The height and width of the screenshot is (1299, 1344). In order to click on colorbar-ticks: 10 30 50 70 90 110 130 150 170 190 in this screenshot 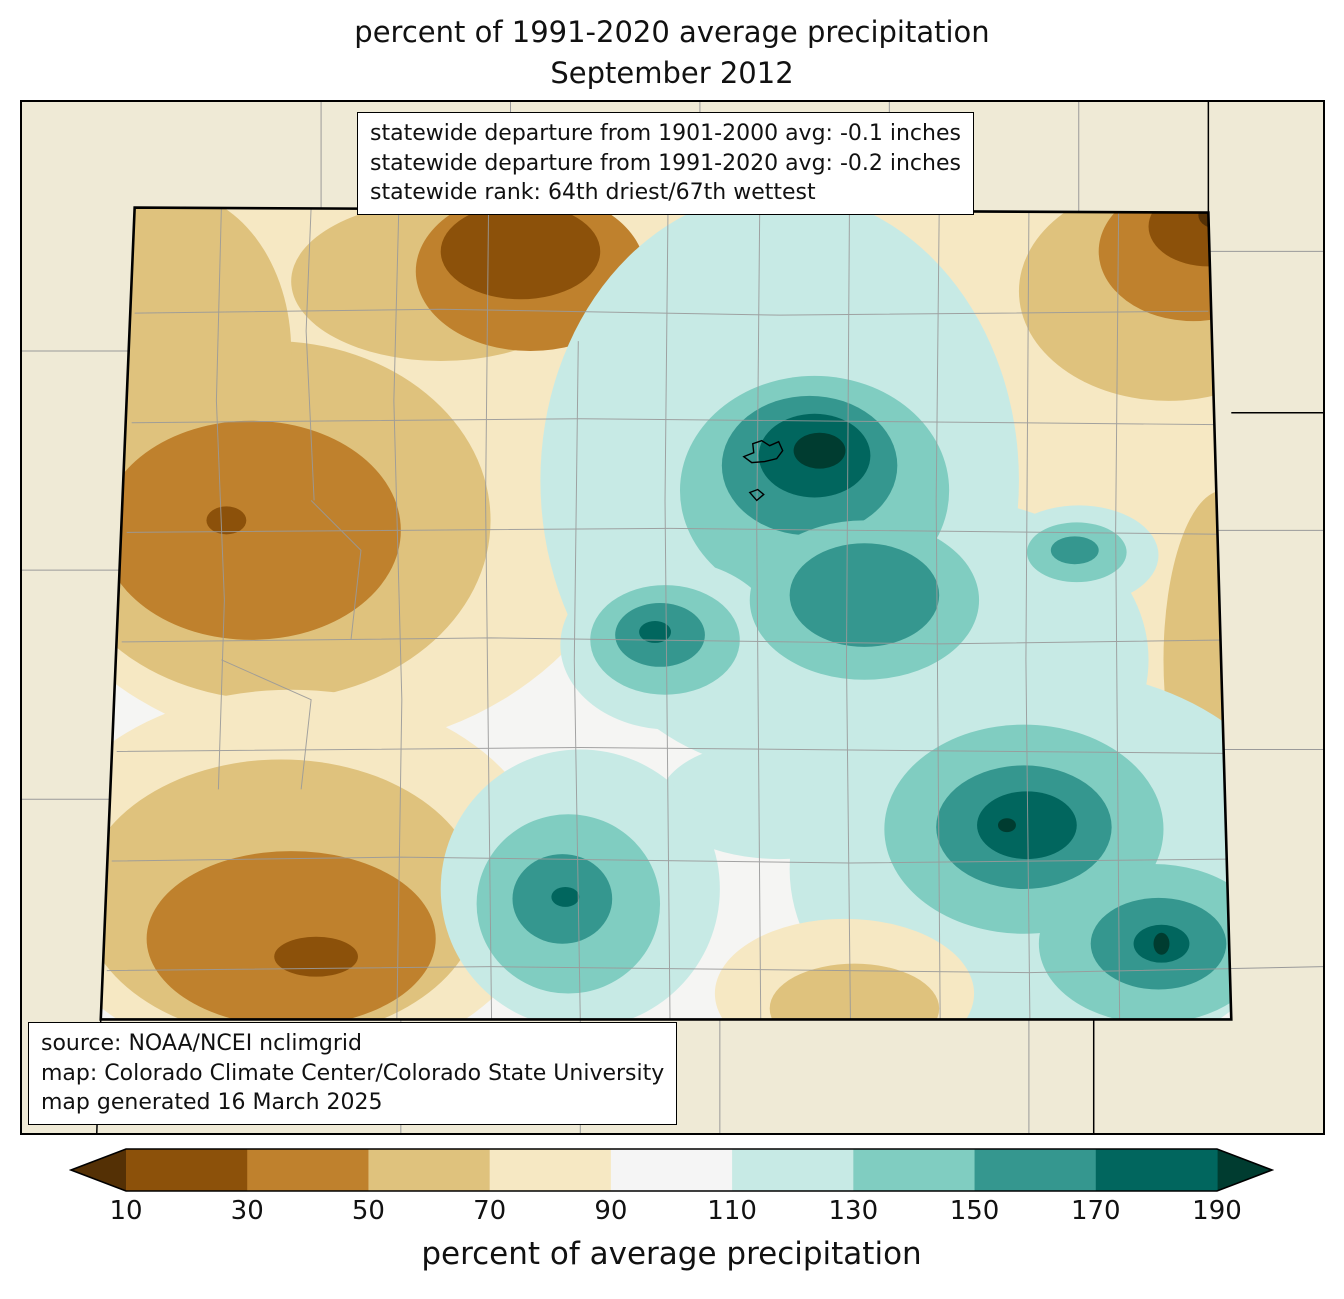, I will do `click(671, 1213)`.